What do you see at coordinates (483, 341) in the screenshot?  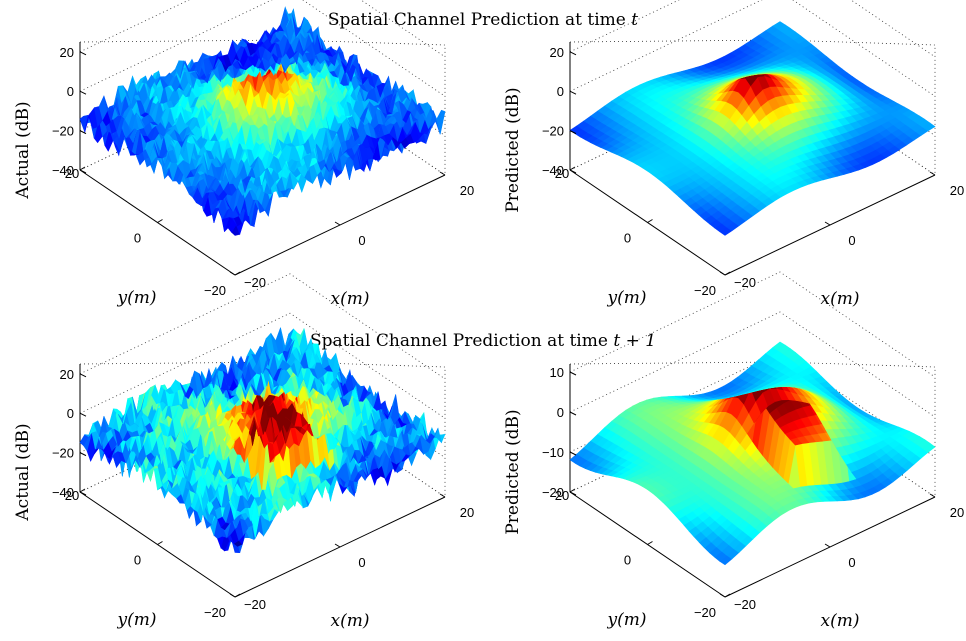 I see `row-title-t1: Spatial Channel Prediction at time t + 1` at bounding box center [483, 341].